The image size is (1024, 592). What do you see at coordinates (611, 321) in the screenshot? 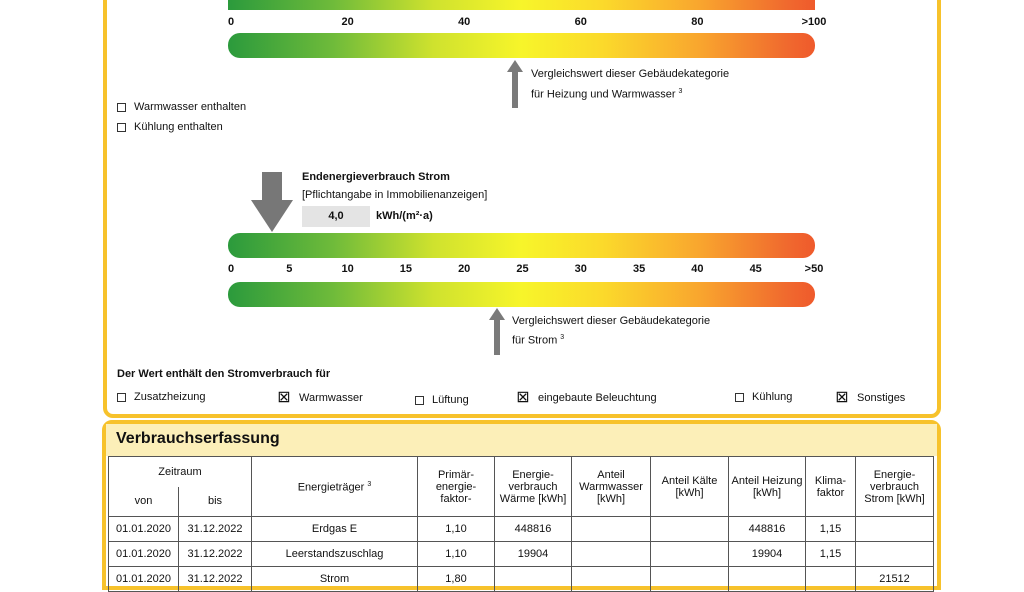
I see `power-comparison-text: Vergleichswert dieser Gebäudekategorie` at bounding box center [611, 321].